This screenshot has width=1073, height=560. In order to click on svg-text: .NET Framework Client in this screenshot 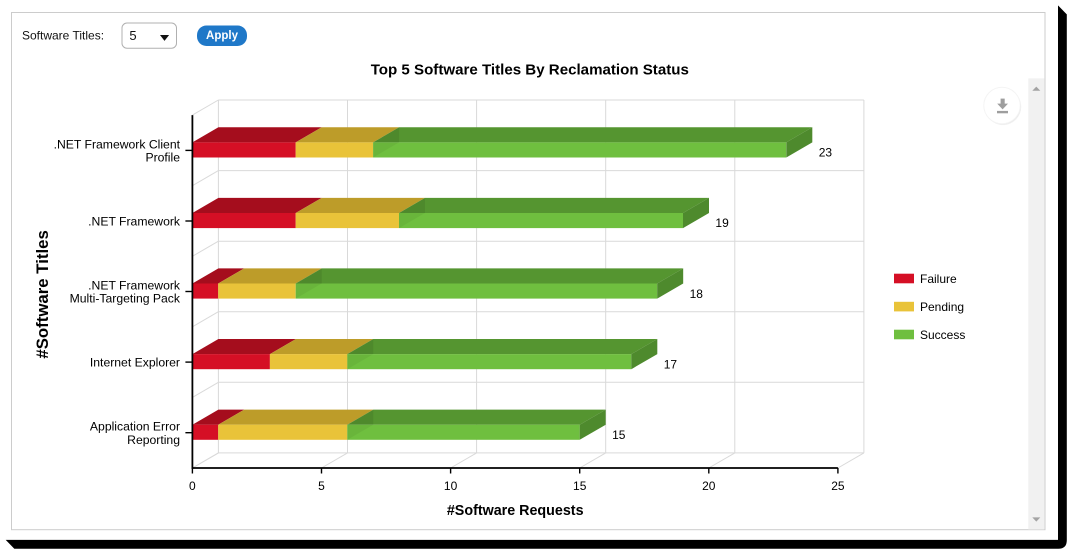, I will do `click(117, 144)`.